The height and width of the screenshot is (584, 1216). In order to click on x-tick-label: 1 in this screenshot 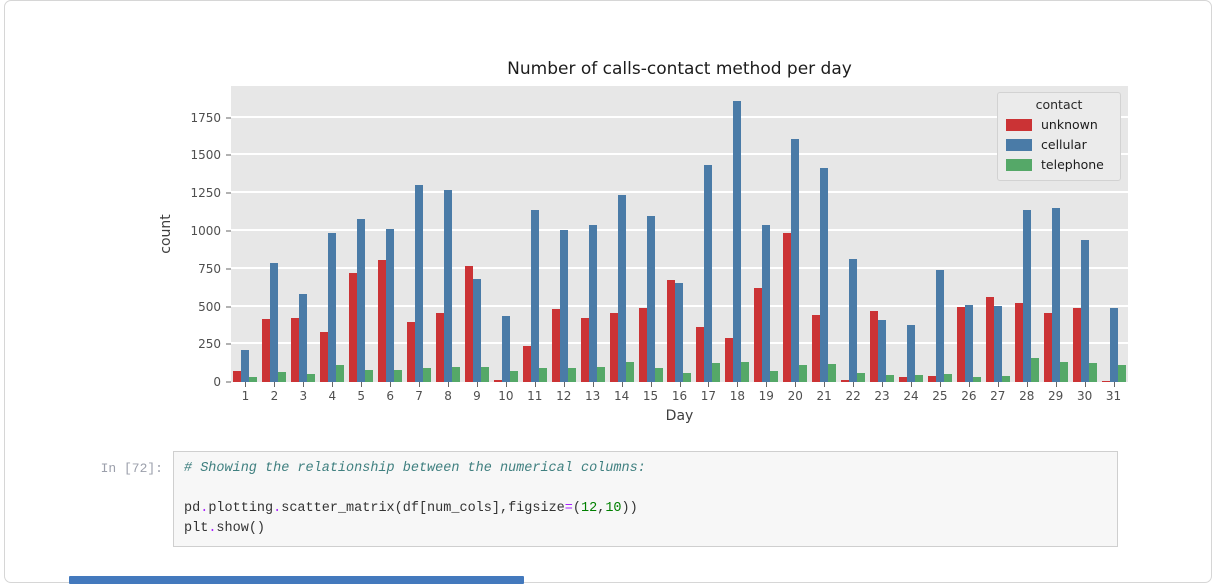, I will do `click(245, 396)`.